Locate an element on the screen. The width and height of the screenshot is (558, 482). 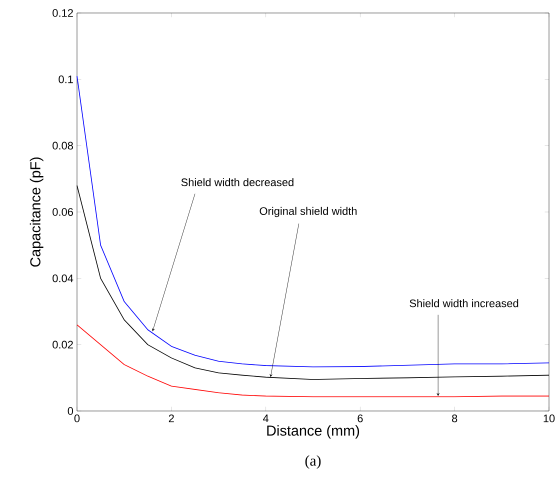
x-axis-title: Distance (mm) is located at coordinates (313, 432).